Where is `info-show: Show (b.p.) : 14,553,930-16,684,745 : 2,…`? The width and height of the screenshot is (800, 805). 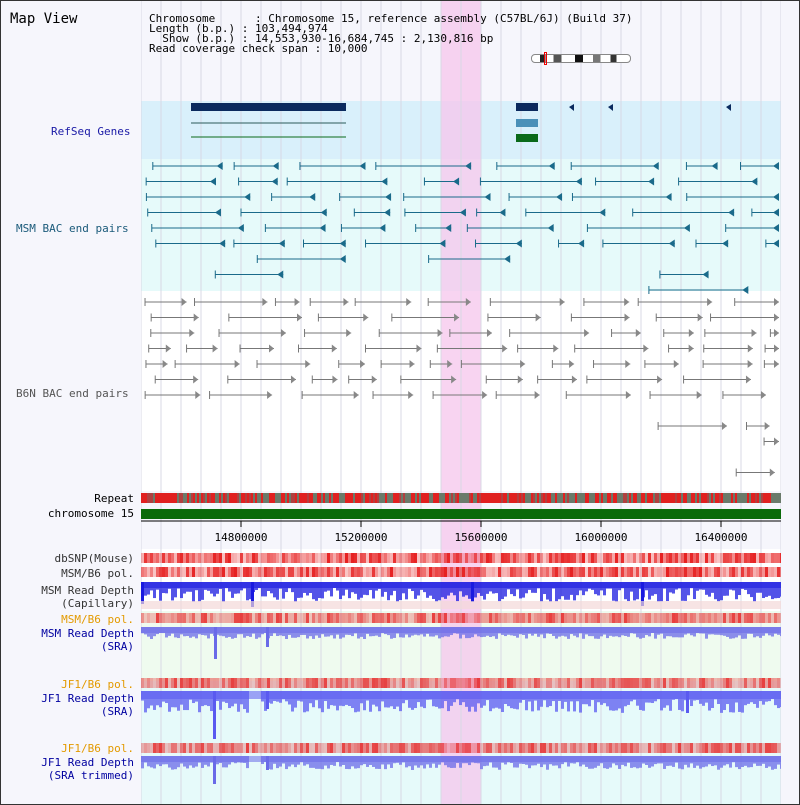 info-show: Show (b.p.) : 14,553,930-16,684,745 : 2,… is located at coordinates (321, 38).